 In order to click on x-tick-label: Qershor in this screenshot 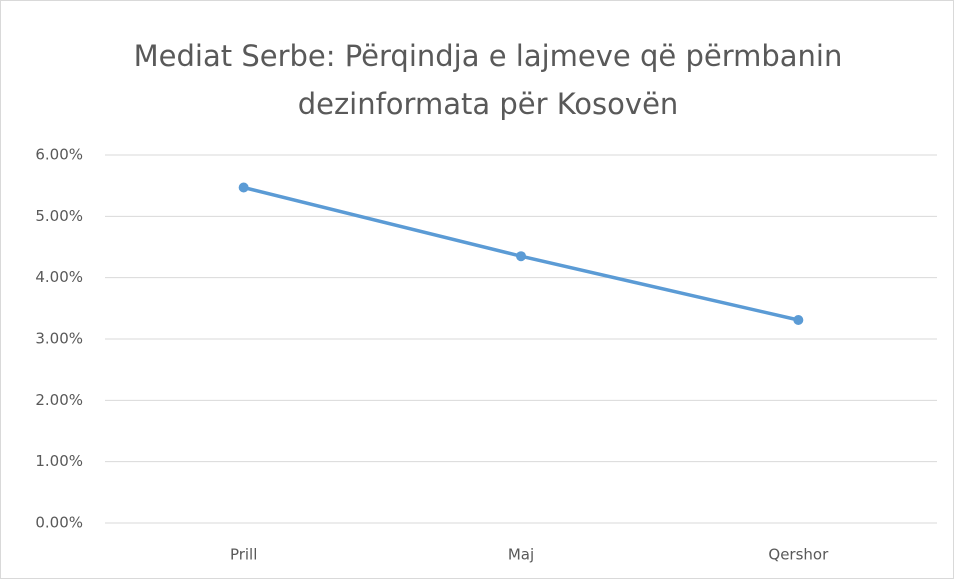, I will do `click(798, 555)`.